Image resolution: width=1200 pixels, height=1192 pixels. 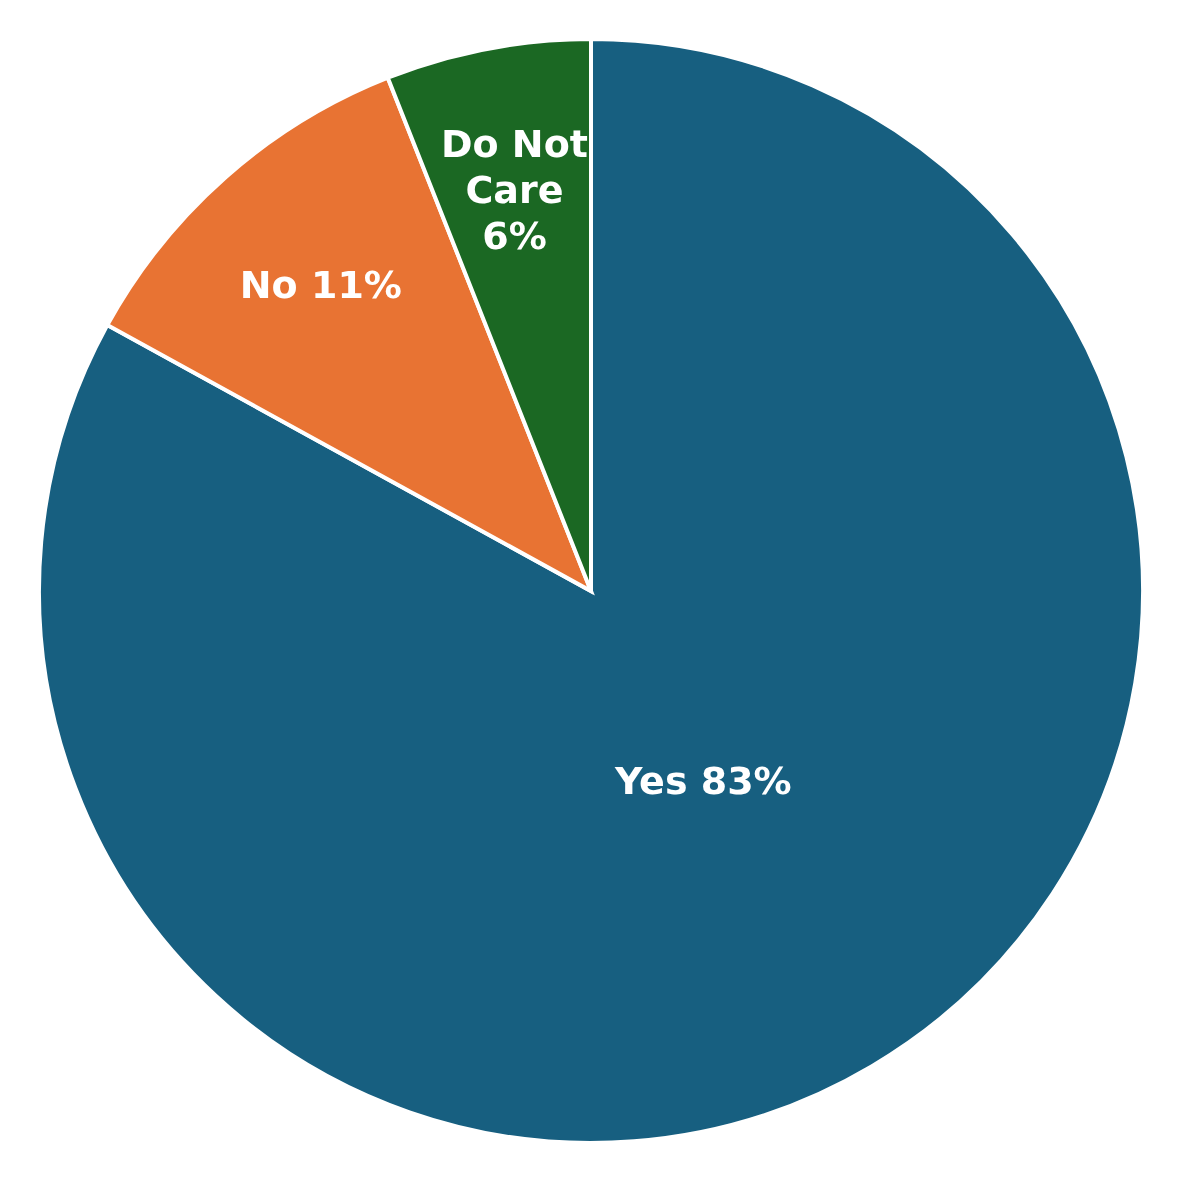 I want to click on slice-label: No 11%, so click(x=320, y=284).